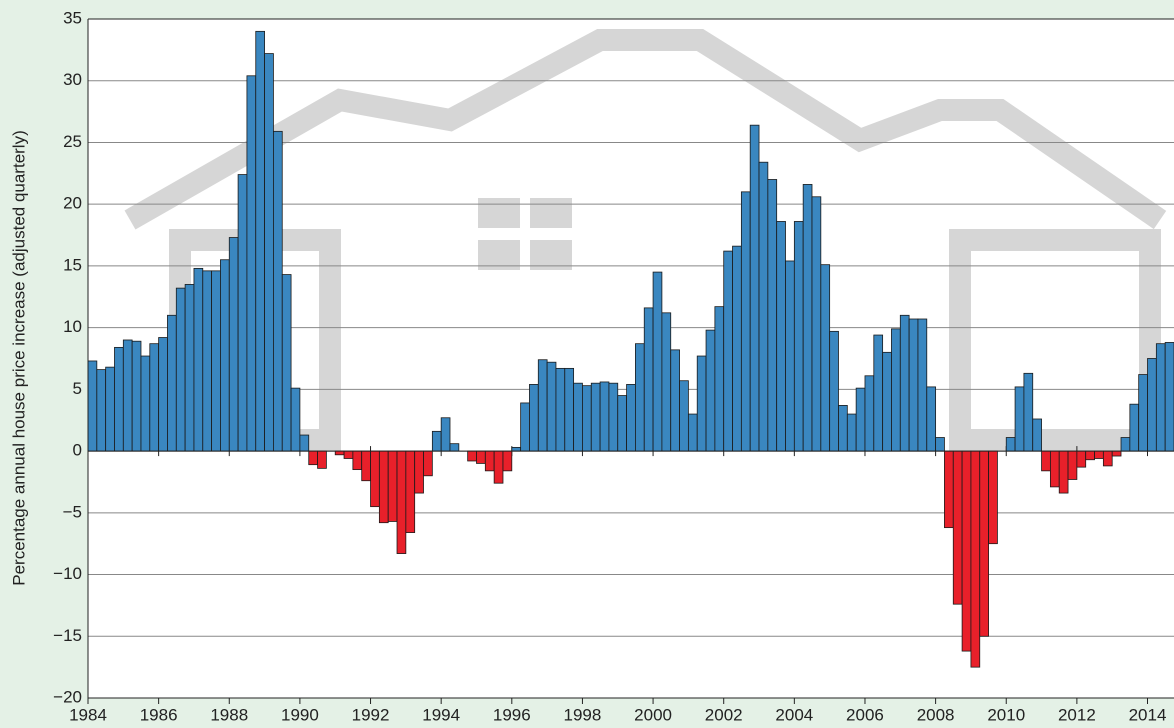 This screenshot has height=728, width=1174. What do you see at coordinates (441, 714) in the screenshot?
I see `x-tick-label: 1994` at bounding box center [441, 714].